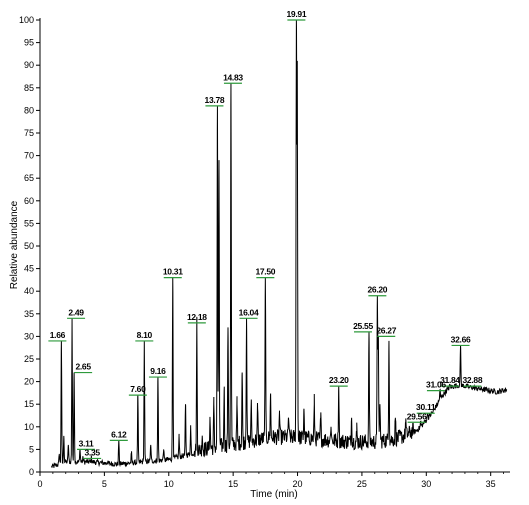 Image resolution: width=529 pixels, height=505 pixels. What do you see at coordinates (197, 317) in the screenshot?
I see `peak-label-12-18: 12.18` at bounding box center [197, 317].